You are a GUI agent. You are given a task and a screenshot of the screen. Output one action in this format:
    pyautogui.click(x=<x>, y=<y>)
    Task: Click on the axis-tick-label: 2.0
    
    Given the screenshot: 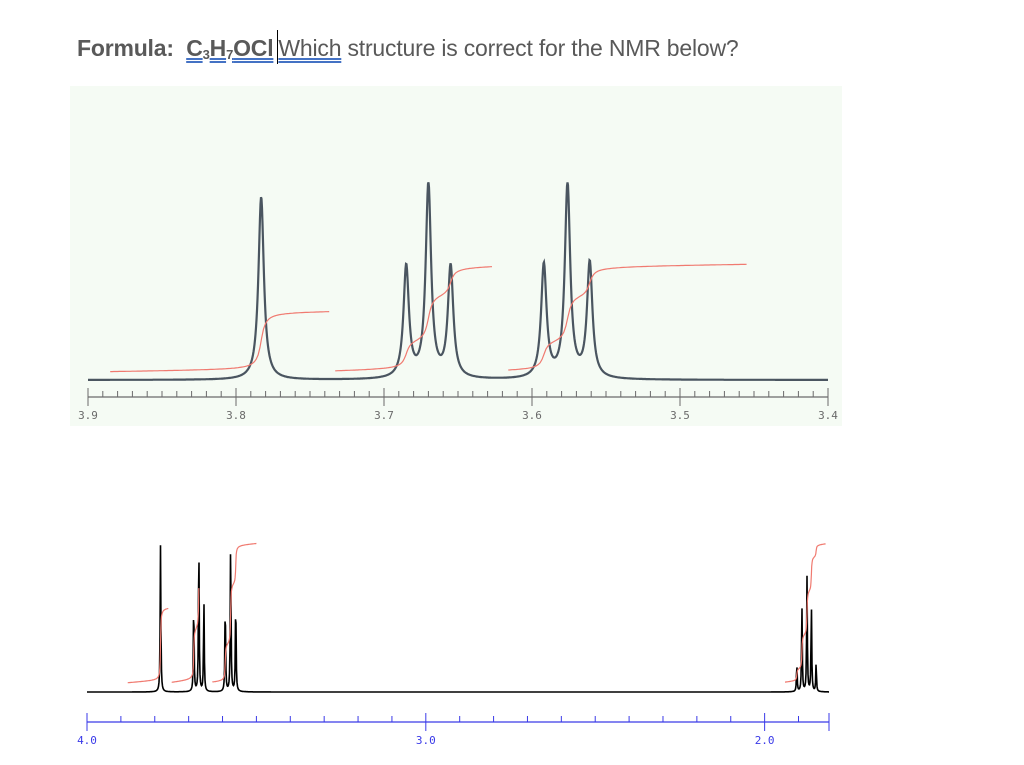 What is the action you would take?
    pyautogui.click(x=765, y=740)
    